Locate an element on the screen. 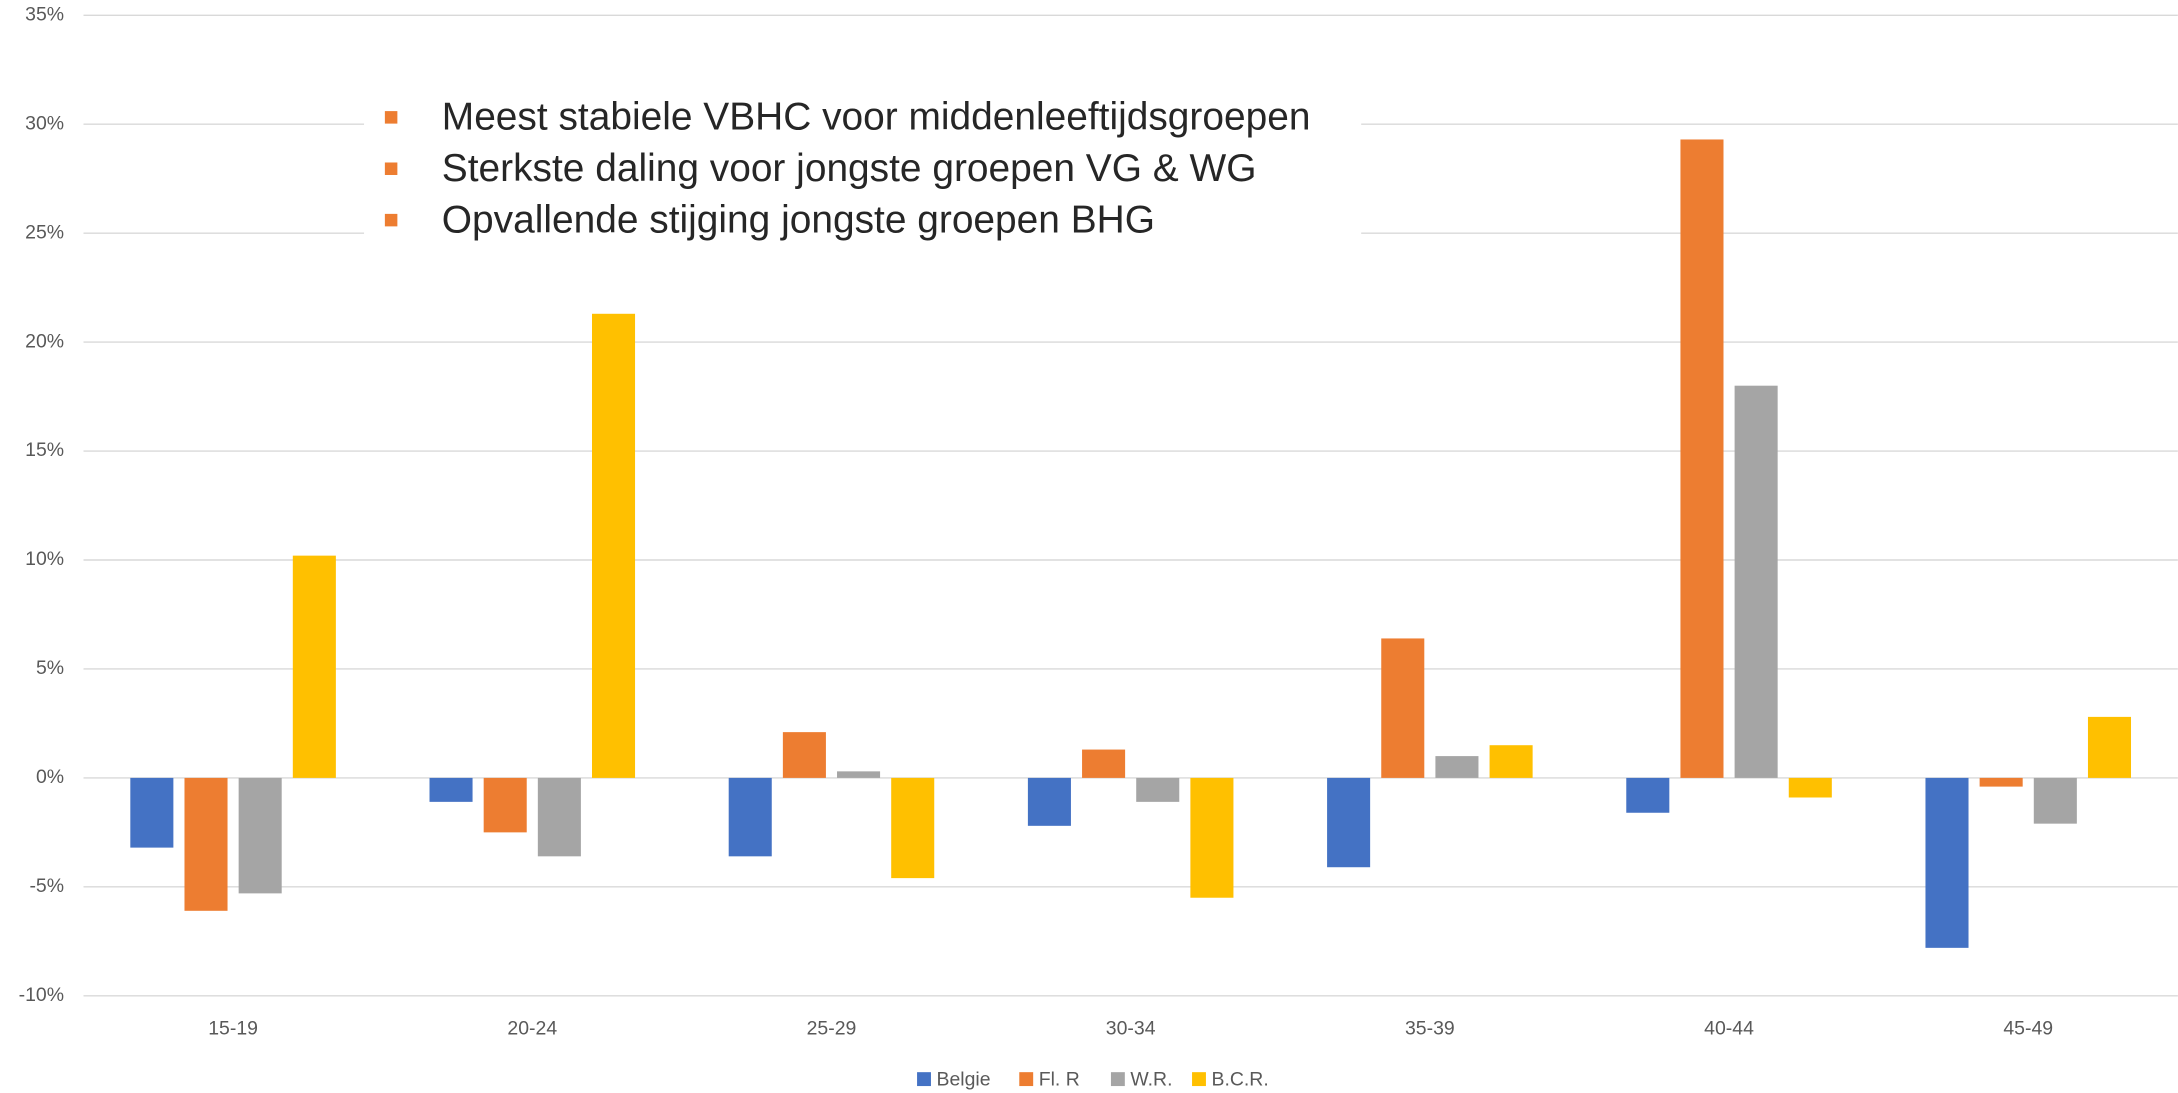 The height and width of the screenshot is (1093, 2178). legend-label: Belgie is located at coordinates (964, 1080).